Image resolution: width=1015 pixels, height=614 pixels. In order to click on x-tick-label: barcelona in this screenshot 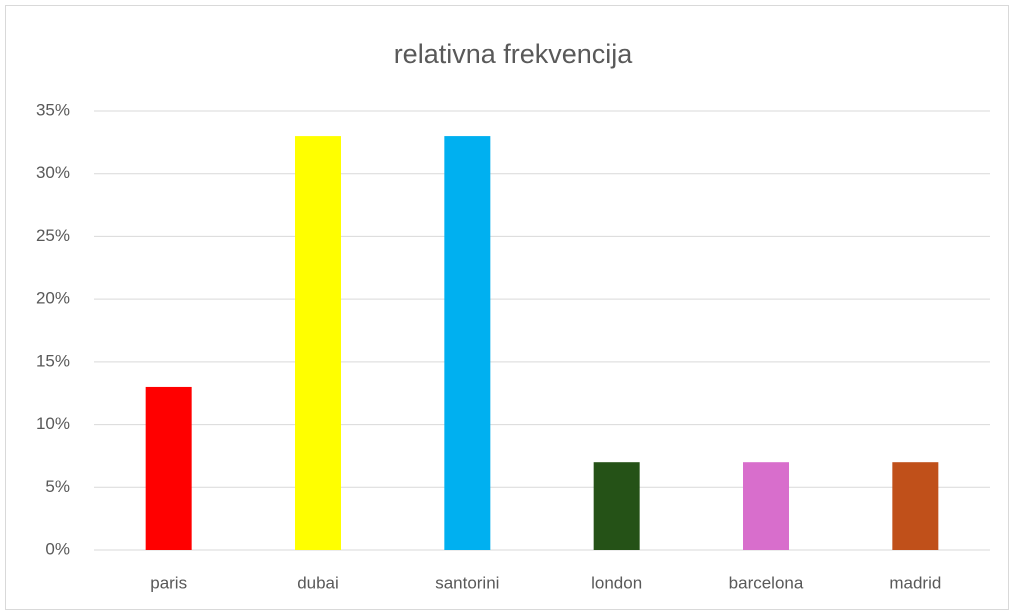, I will do `click(766, 582)`.